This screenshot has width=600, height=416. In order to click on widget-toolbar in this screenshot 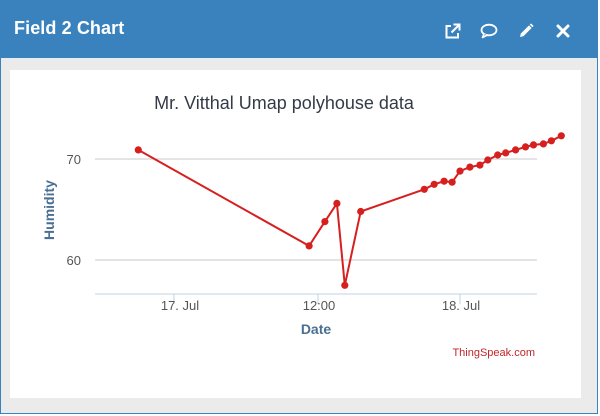, I will do `click(501, 31)`.